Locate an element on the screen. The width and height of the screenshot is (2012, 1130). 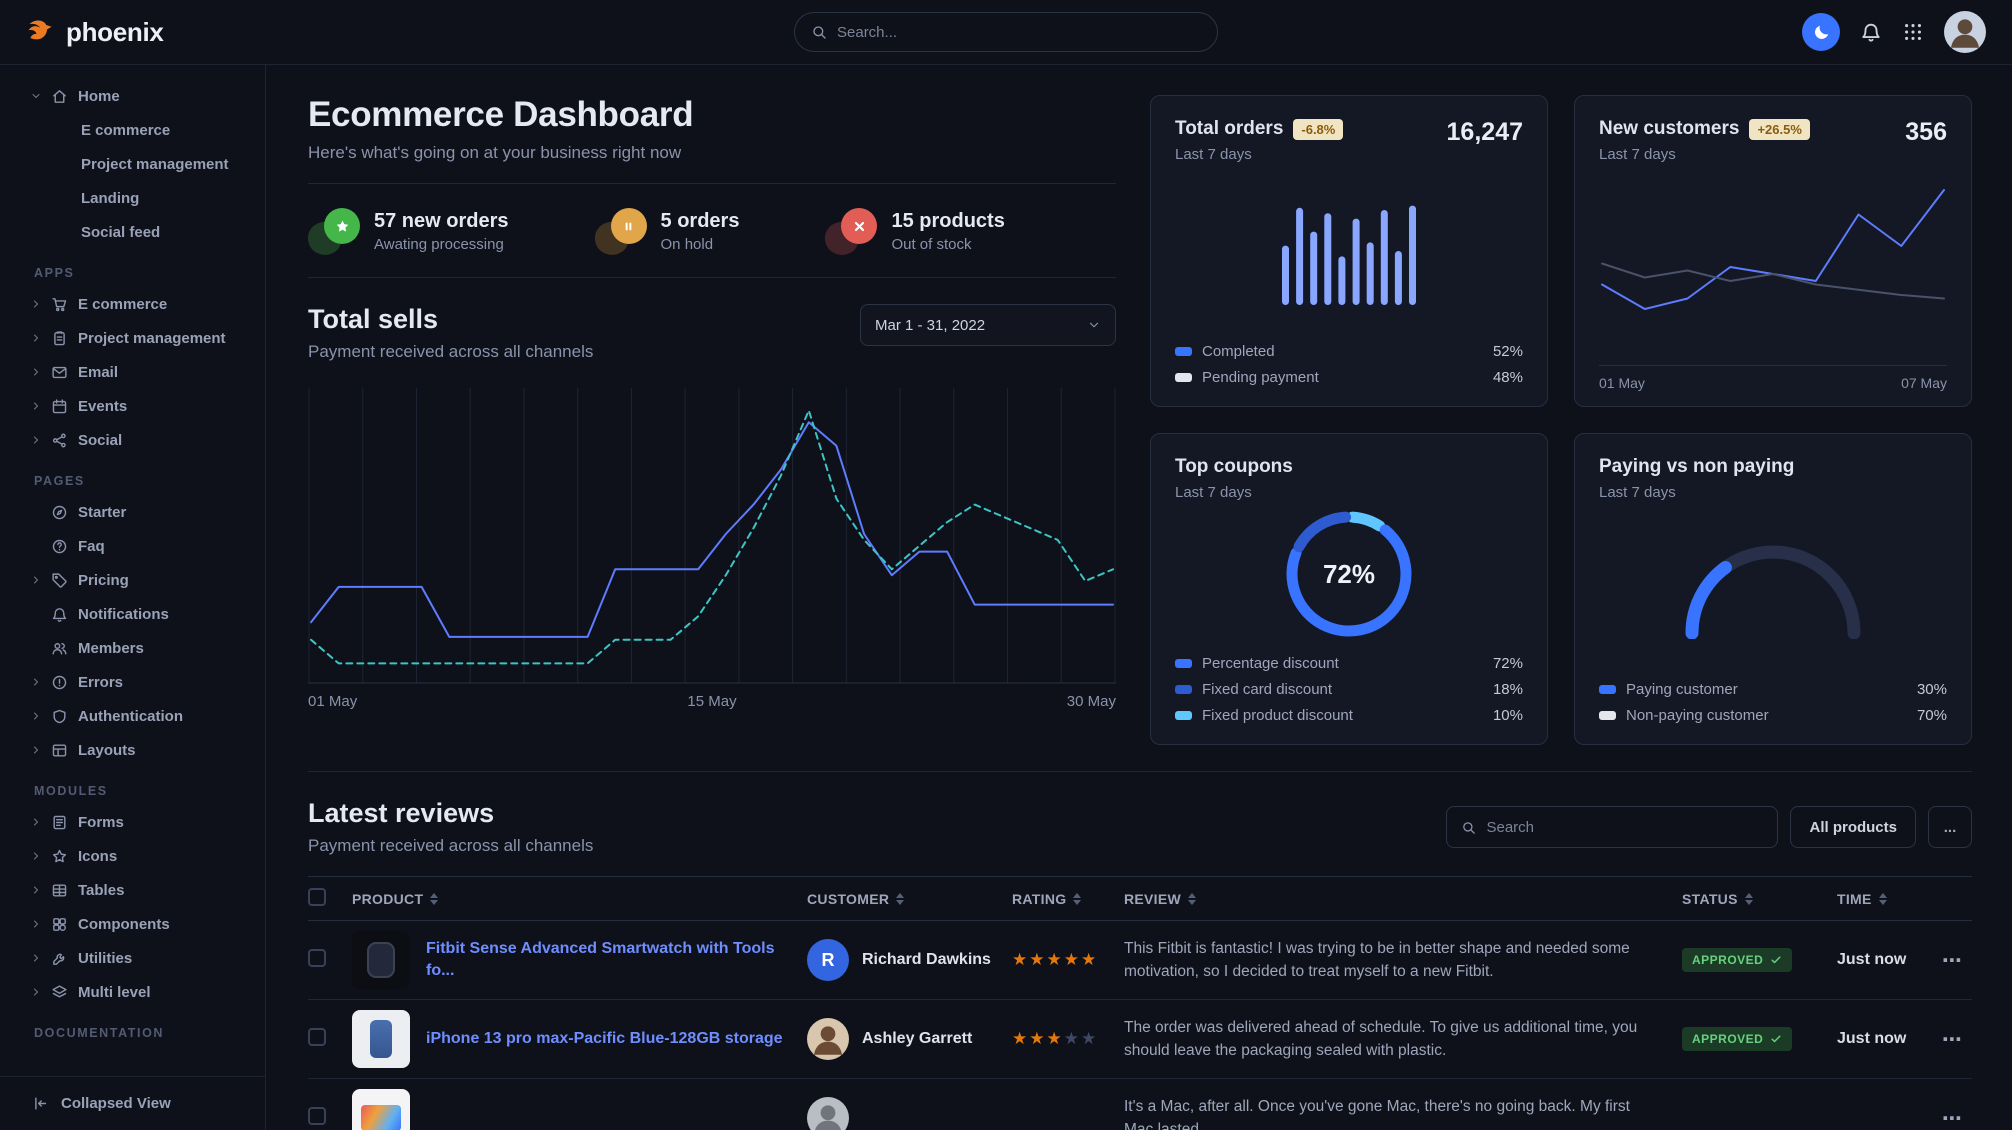
alert-icon is located at coordinates (59, 682).